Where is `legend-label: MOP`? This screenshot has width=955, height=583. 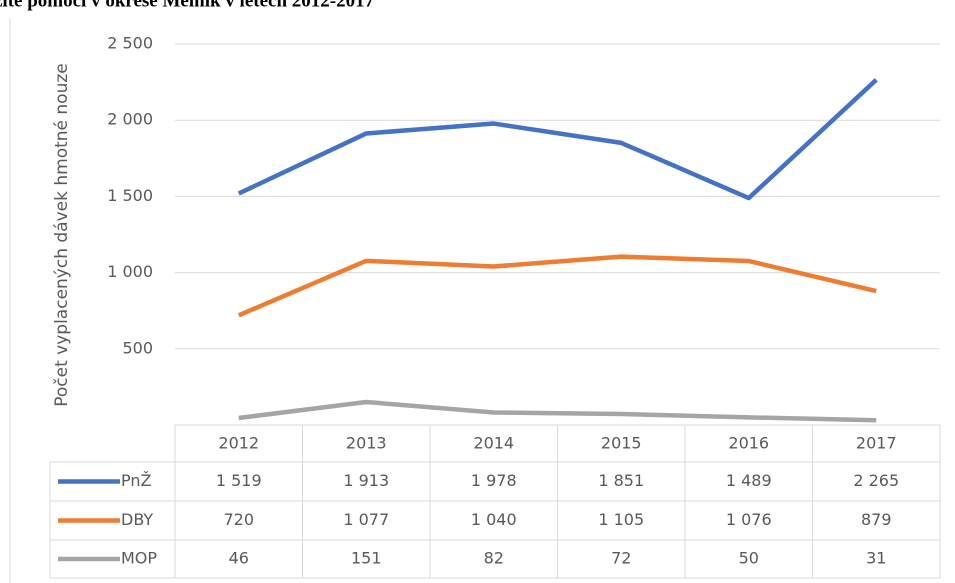 legend-label: MOP is located at coordinates (139, 558).